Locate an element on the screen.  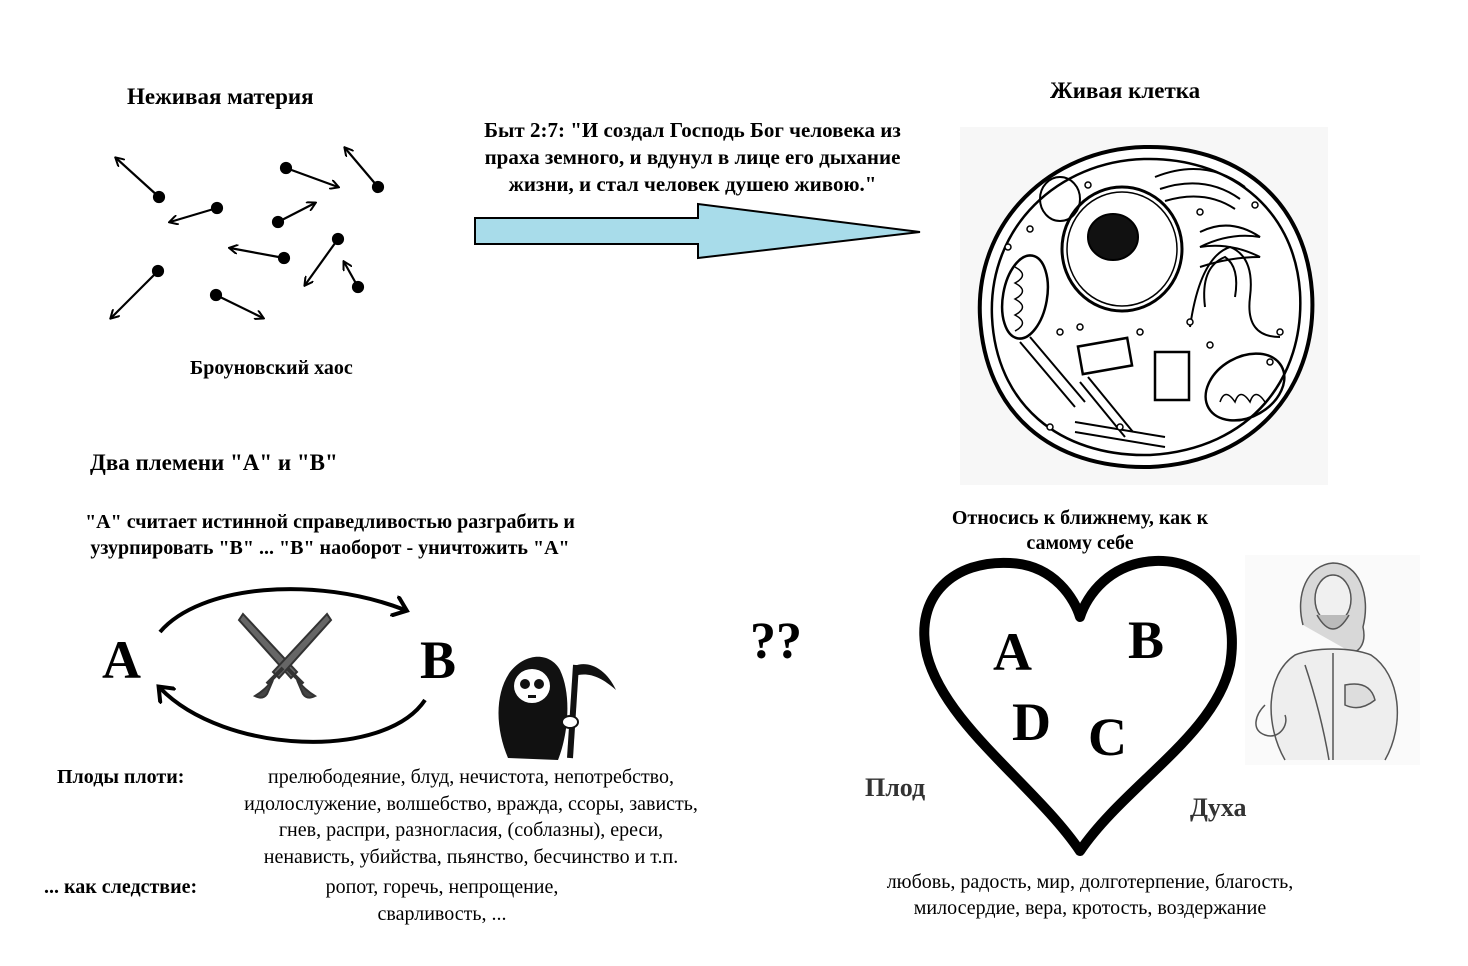
tribe-a-label: A is located at coordinates (121, 660).